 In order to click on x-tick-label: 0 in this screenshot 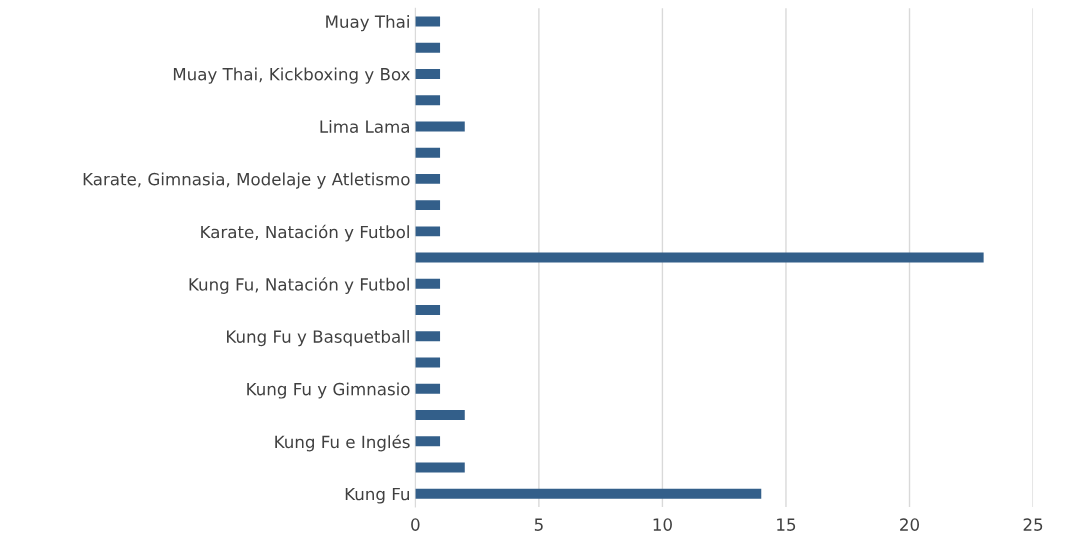, I will do `click(415, 524)`.